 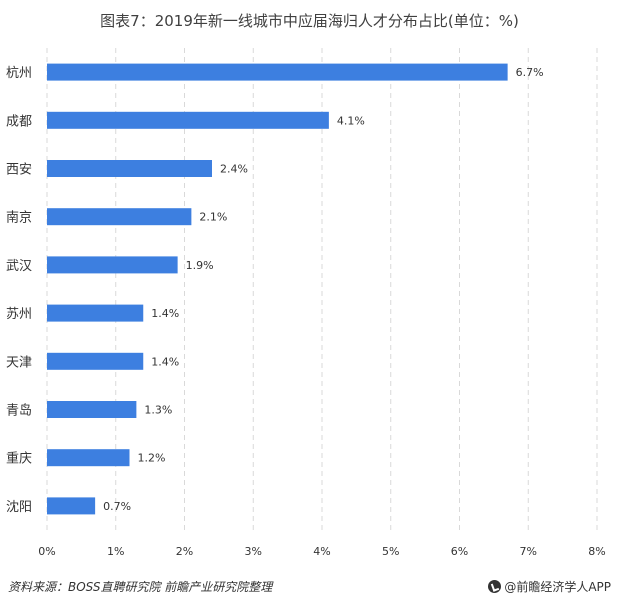 I want to click on value-label: 1.3%, so click(x=158, y=410).